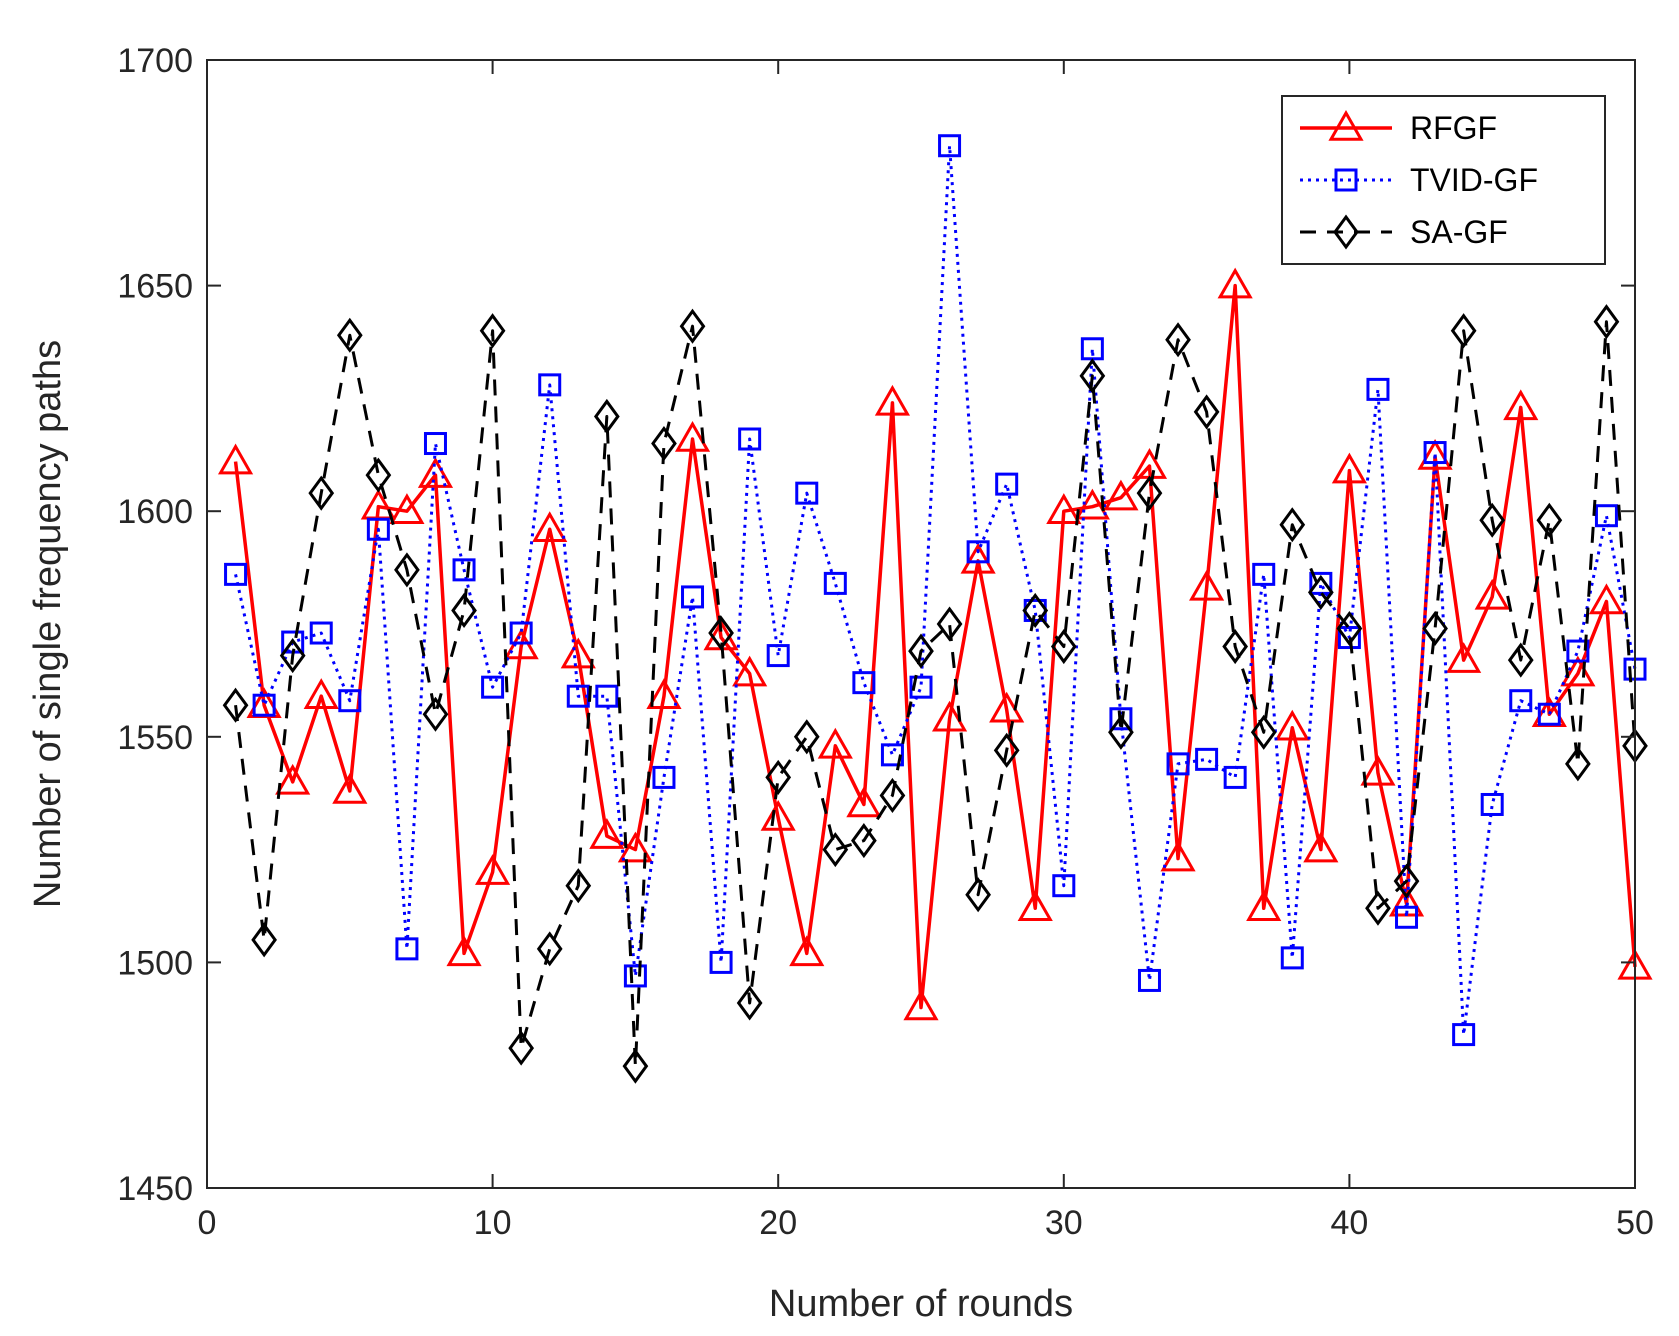 Image resolution: width=1679 pixels, height=1336 pixels. I want to click on legend-marker-tvid-gf, so click(1346, 180).